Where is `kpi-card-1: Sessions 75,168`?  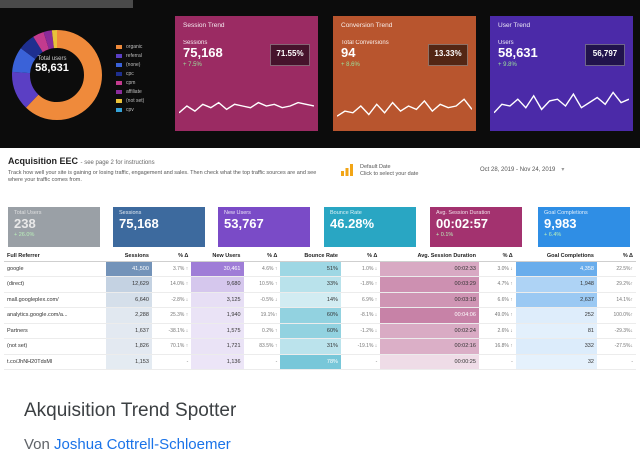
kpi-card-1: Sessions 75,168 is located at coordinates (159, 227).